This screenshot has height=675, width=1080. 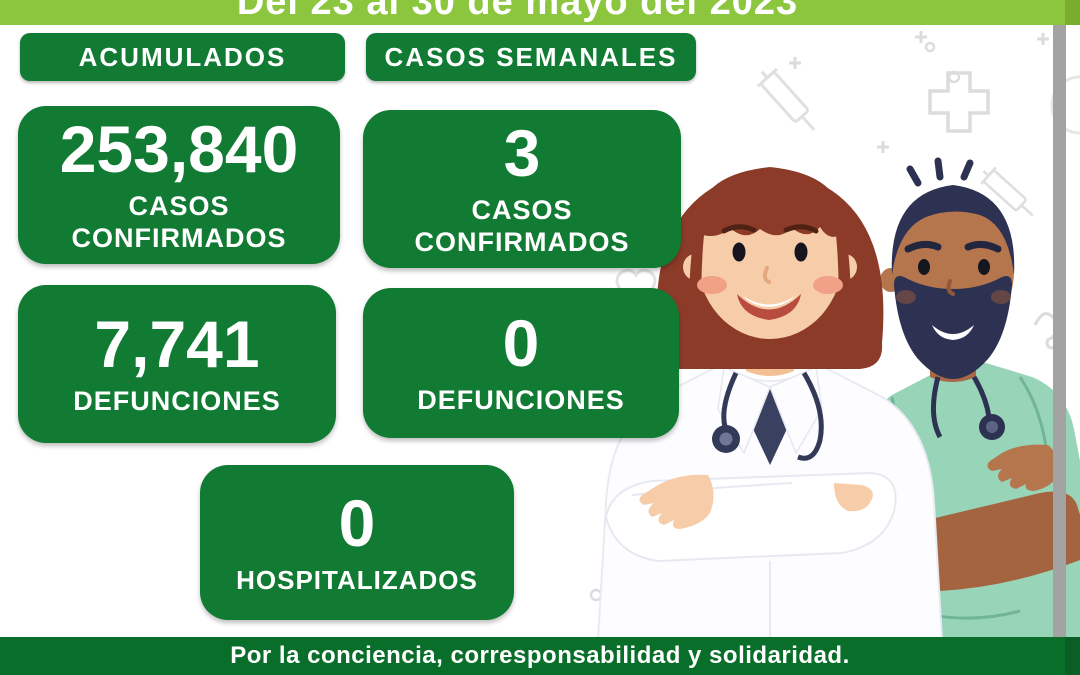 I want to click on accumulated-header-pill: ACUMULADOS, so click(x=182, y=57).